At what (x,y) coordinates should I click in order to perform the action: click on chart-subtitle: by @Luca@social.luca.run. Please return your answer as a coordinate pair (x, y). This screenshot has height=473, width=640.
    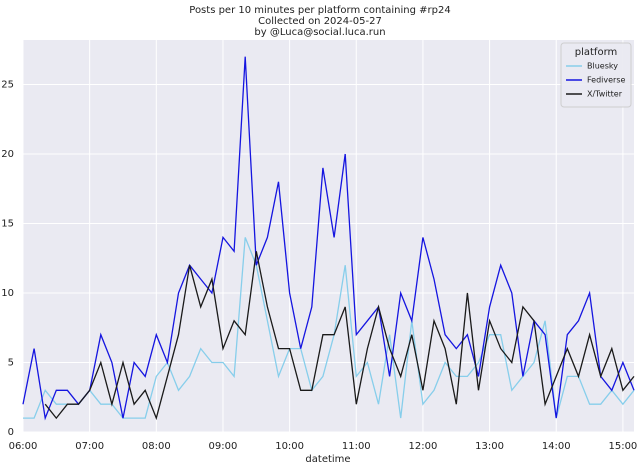
    Looking at the image, I should click on (319, 32).